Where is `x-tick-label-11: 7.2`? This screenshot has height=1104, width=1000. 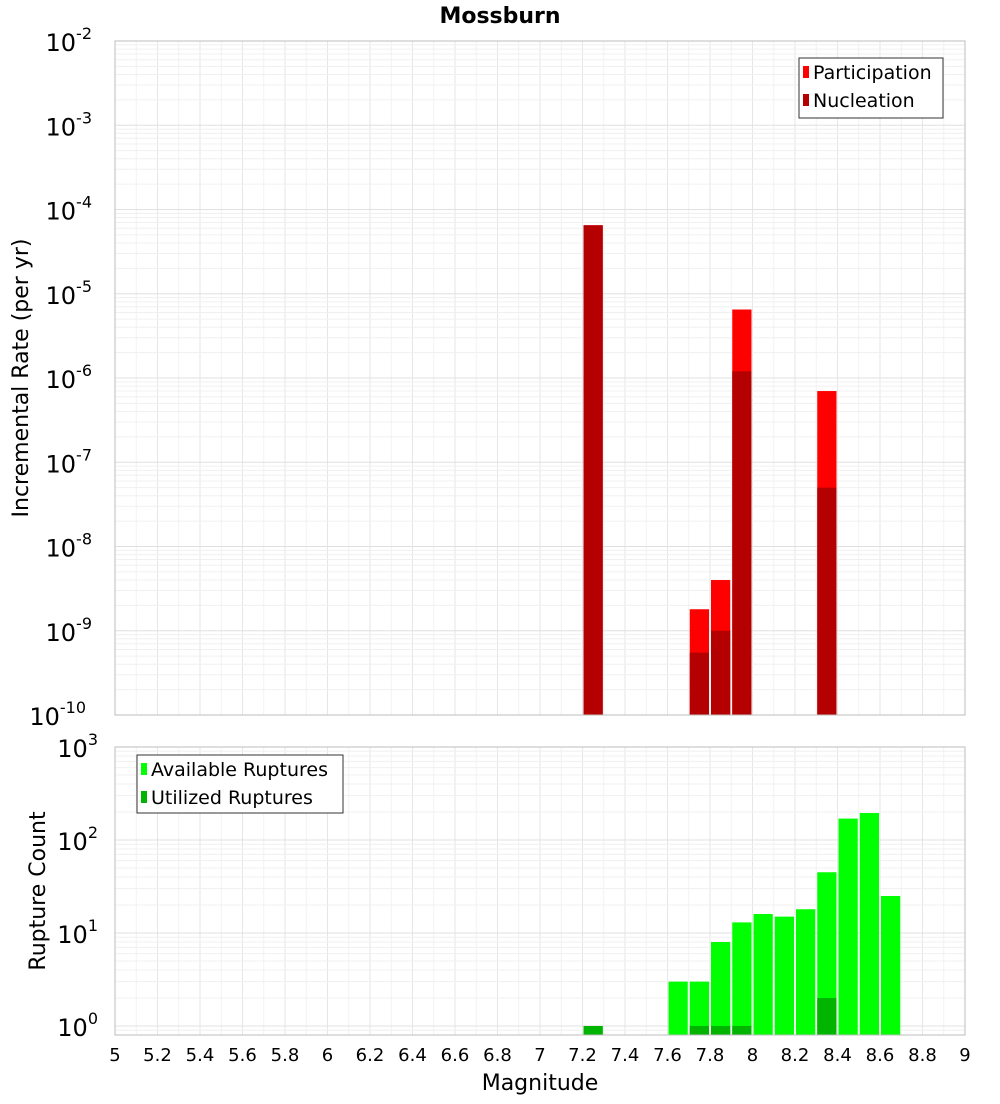
x-tick-label-11: 7.2 is located at coordinates (582, 1055).